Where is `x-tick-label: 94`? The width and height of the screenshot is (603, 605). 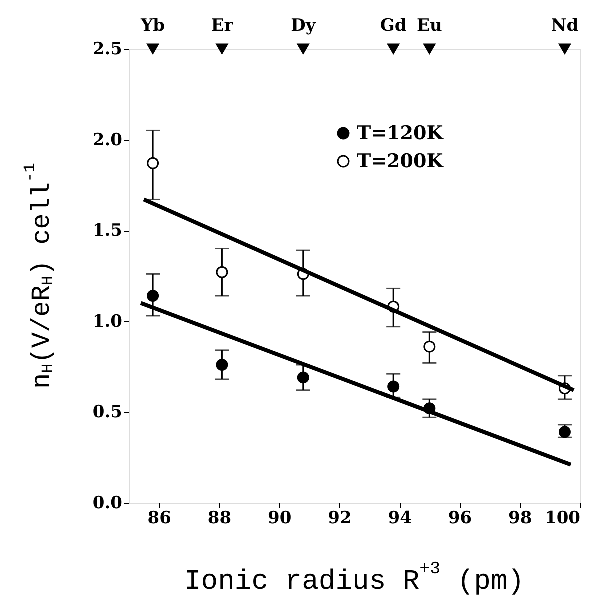 x-tick-label: 94 is located at coordinates (400, 518).